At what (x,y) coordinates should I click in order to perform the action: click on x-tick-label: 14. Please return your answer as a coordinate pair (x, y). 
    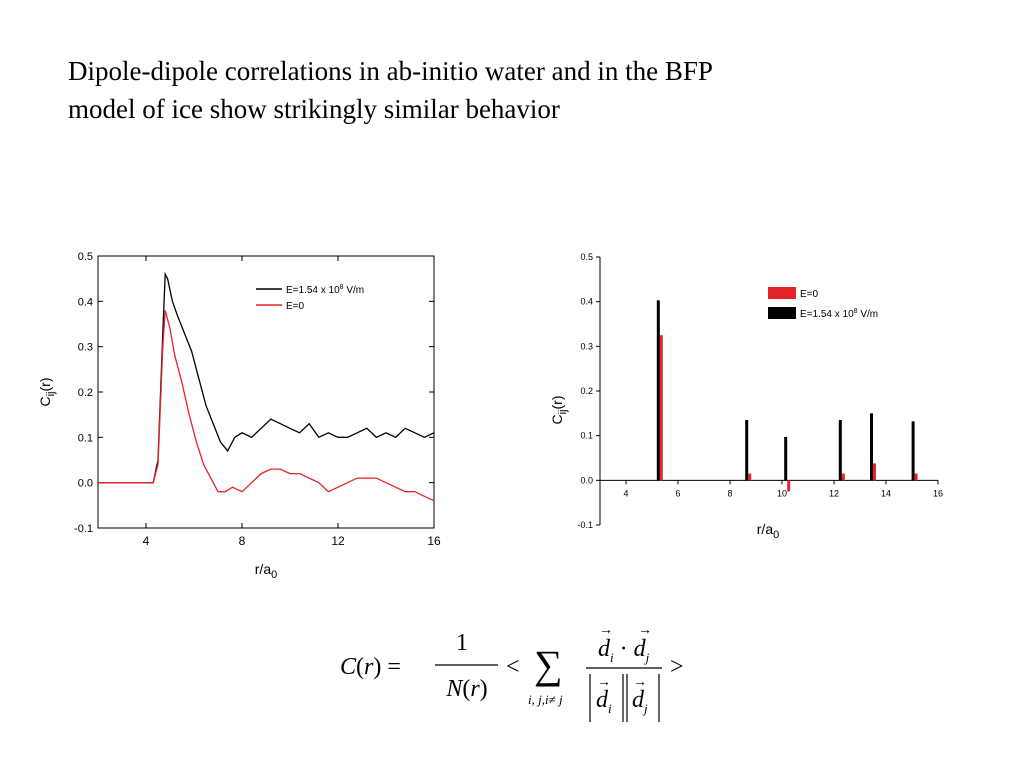
    Looking at the image, I should click on (886, 493).